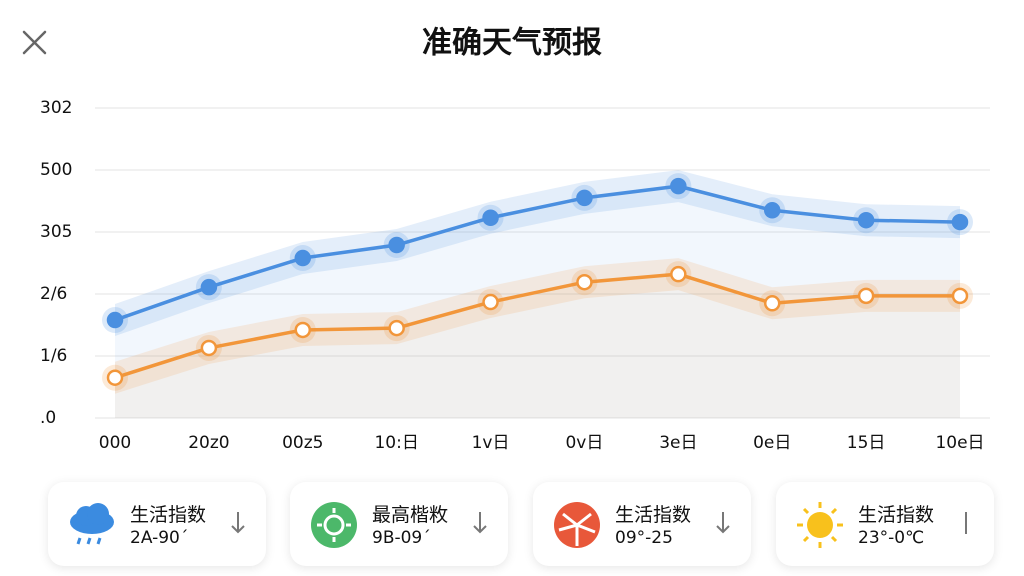  What do you see at coordinates (401, 538) in the screenshot?
I see `card-text: 9B-09´` at bounding box center [401, 538].